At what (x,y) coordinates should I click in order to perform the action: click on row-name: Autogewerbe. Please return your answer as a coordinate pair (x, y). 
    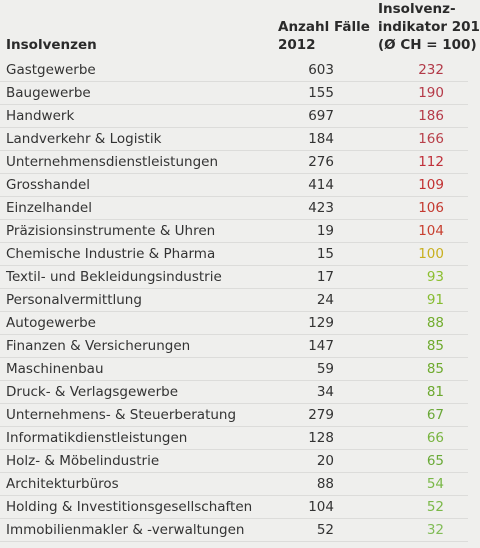
    Looking at the image, I should click on (51, 323).